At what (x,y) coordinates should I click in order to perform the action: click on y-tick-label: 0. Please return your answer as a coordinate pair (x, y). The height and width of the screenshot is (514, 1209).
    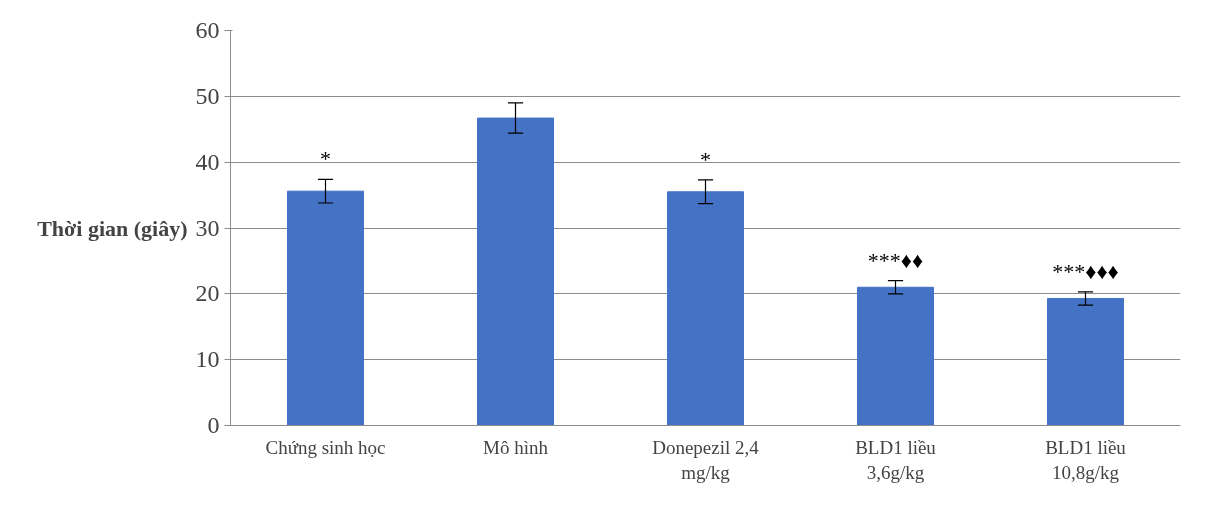
    Looking at the image, I should click on (213, 425).